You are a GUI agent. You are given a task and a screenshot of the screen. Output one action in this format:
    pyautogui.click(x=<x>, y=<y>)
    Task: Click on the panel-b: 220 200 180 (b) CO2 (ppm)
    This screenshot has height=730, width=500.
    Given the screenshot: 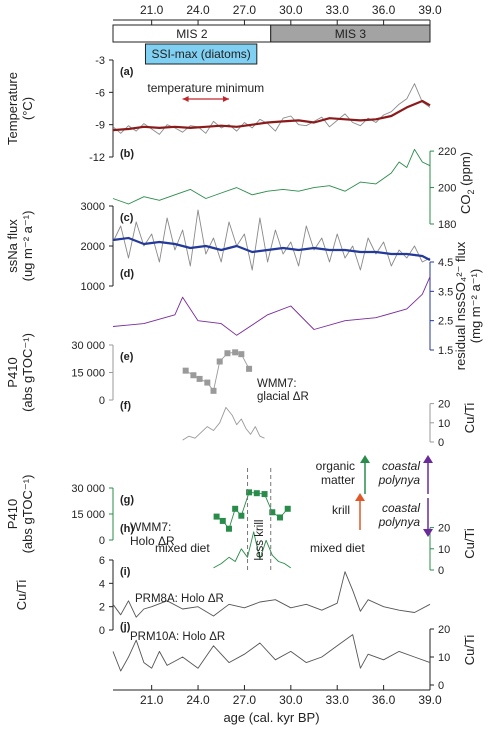 What is the action you would take?
    pyautogui.click(x=294, y=188)
    